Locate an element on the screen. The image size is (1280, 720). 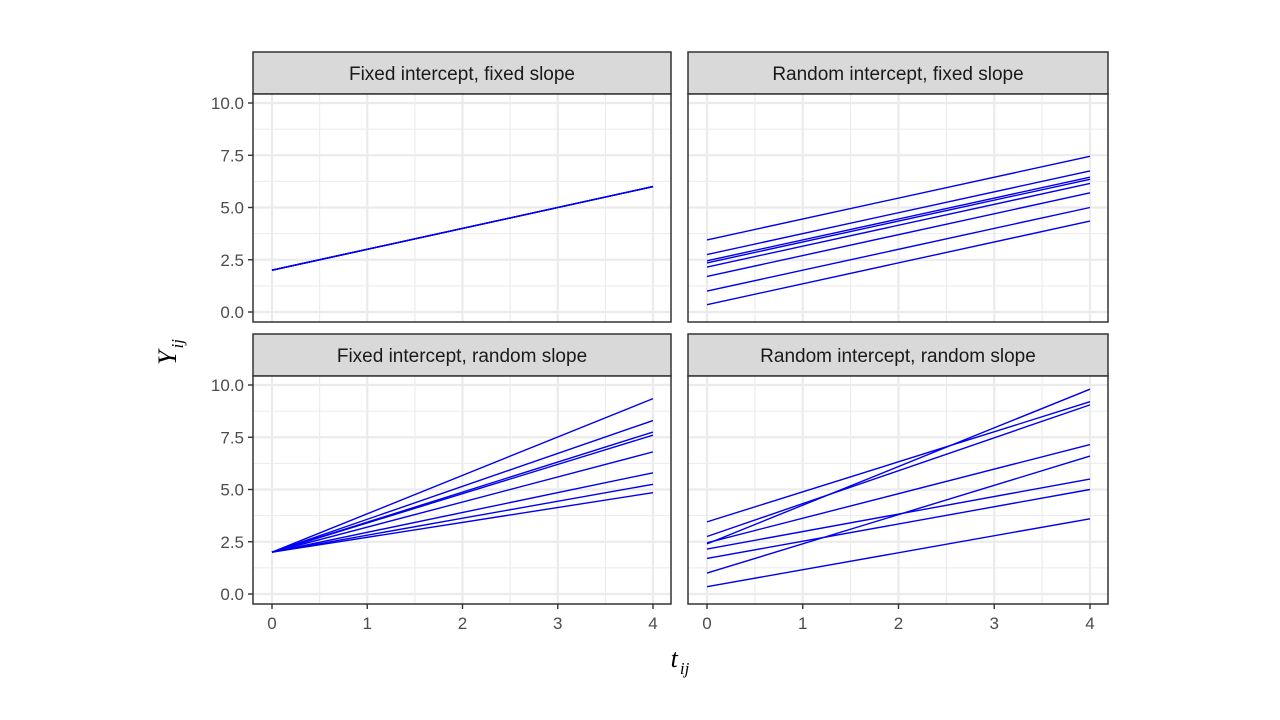
panel-title: Random intercept, fixed slope is located at coordinates (897, 74).